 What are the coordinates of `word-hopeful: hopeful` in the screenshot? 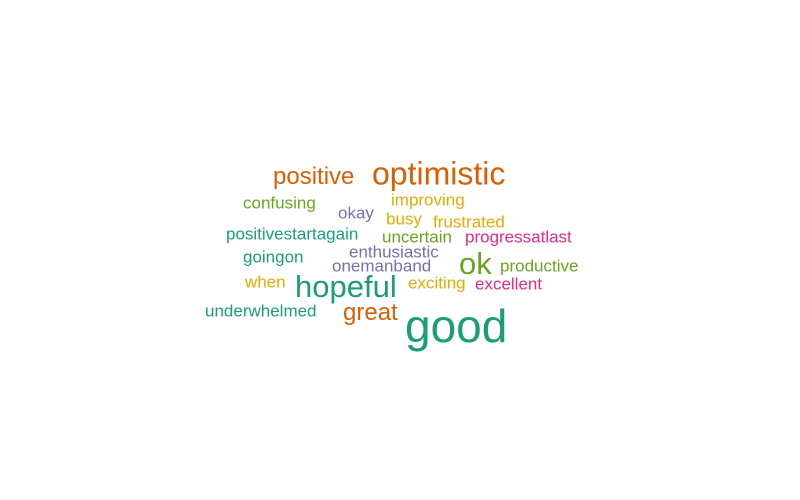 It's located at (346, 287).